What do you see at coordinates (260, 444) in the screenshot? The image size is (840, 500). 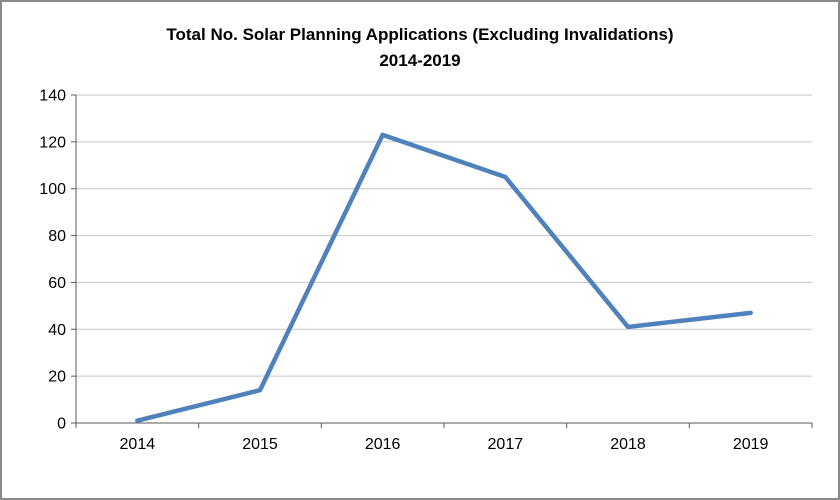 I see `x-tick-label: 2015` at bounding box center [260, 444].